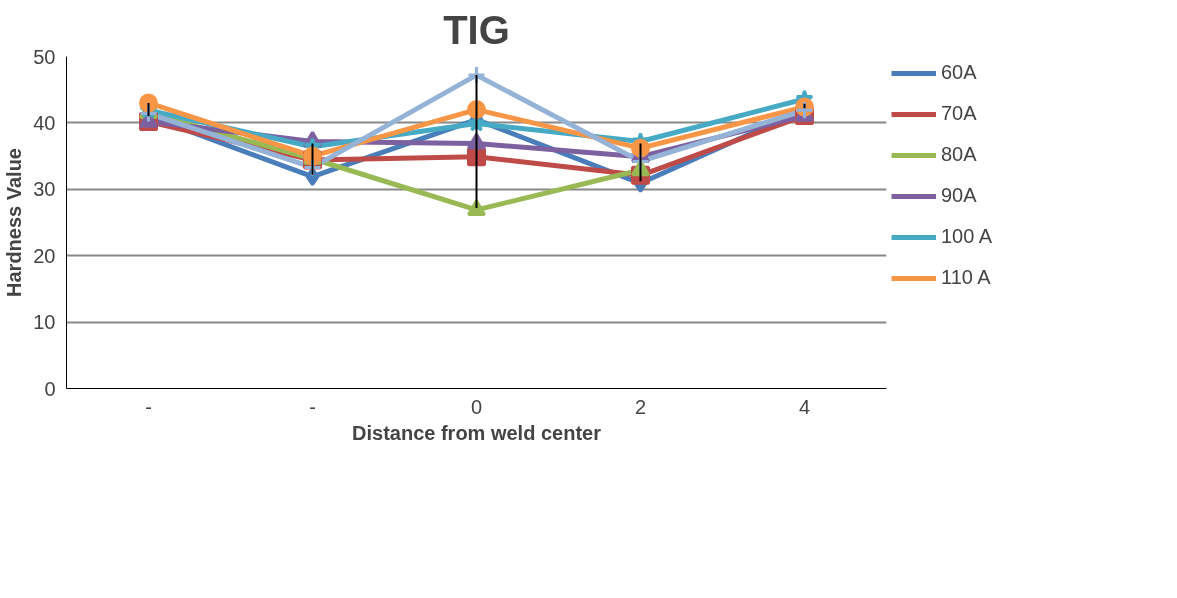 The image size is (1177, 598). Describe the element at coordinates (967, 236) in the screenshot. I see `legend-label: 100 A` at that location.